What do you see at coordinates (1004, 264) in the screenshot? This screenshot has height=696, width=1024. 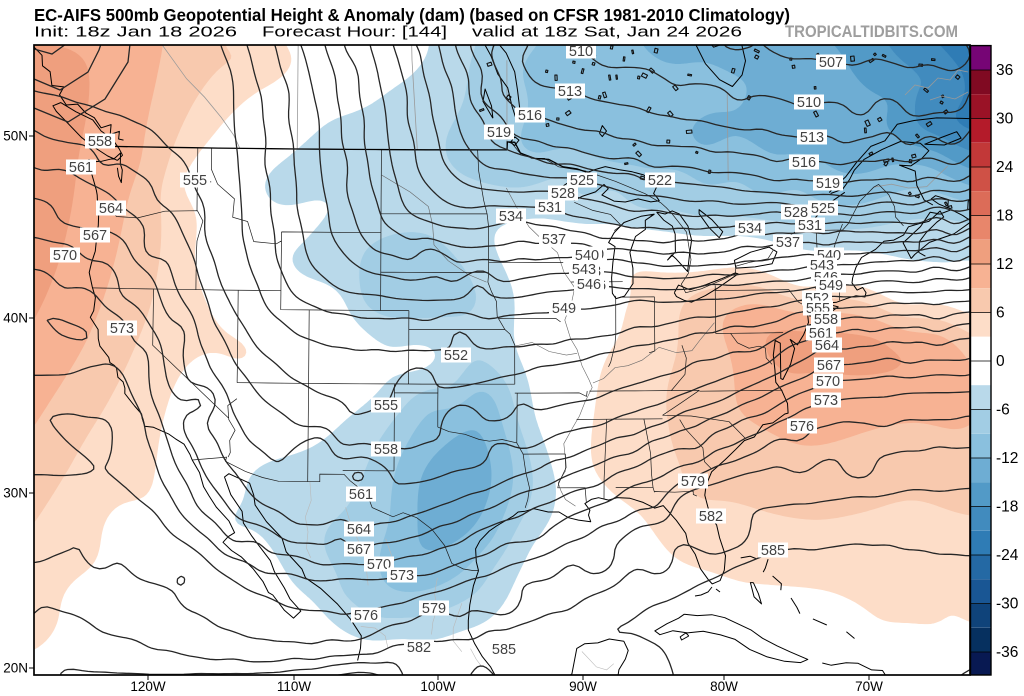 I see `svg-text: 12` at bounding box center [1004, 264].